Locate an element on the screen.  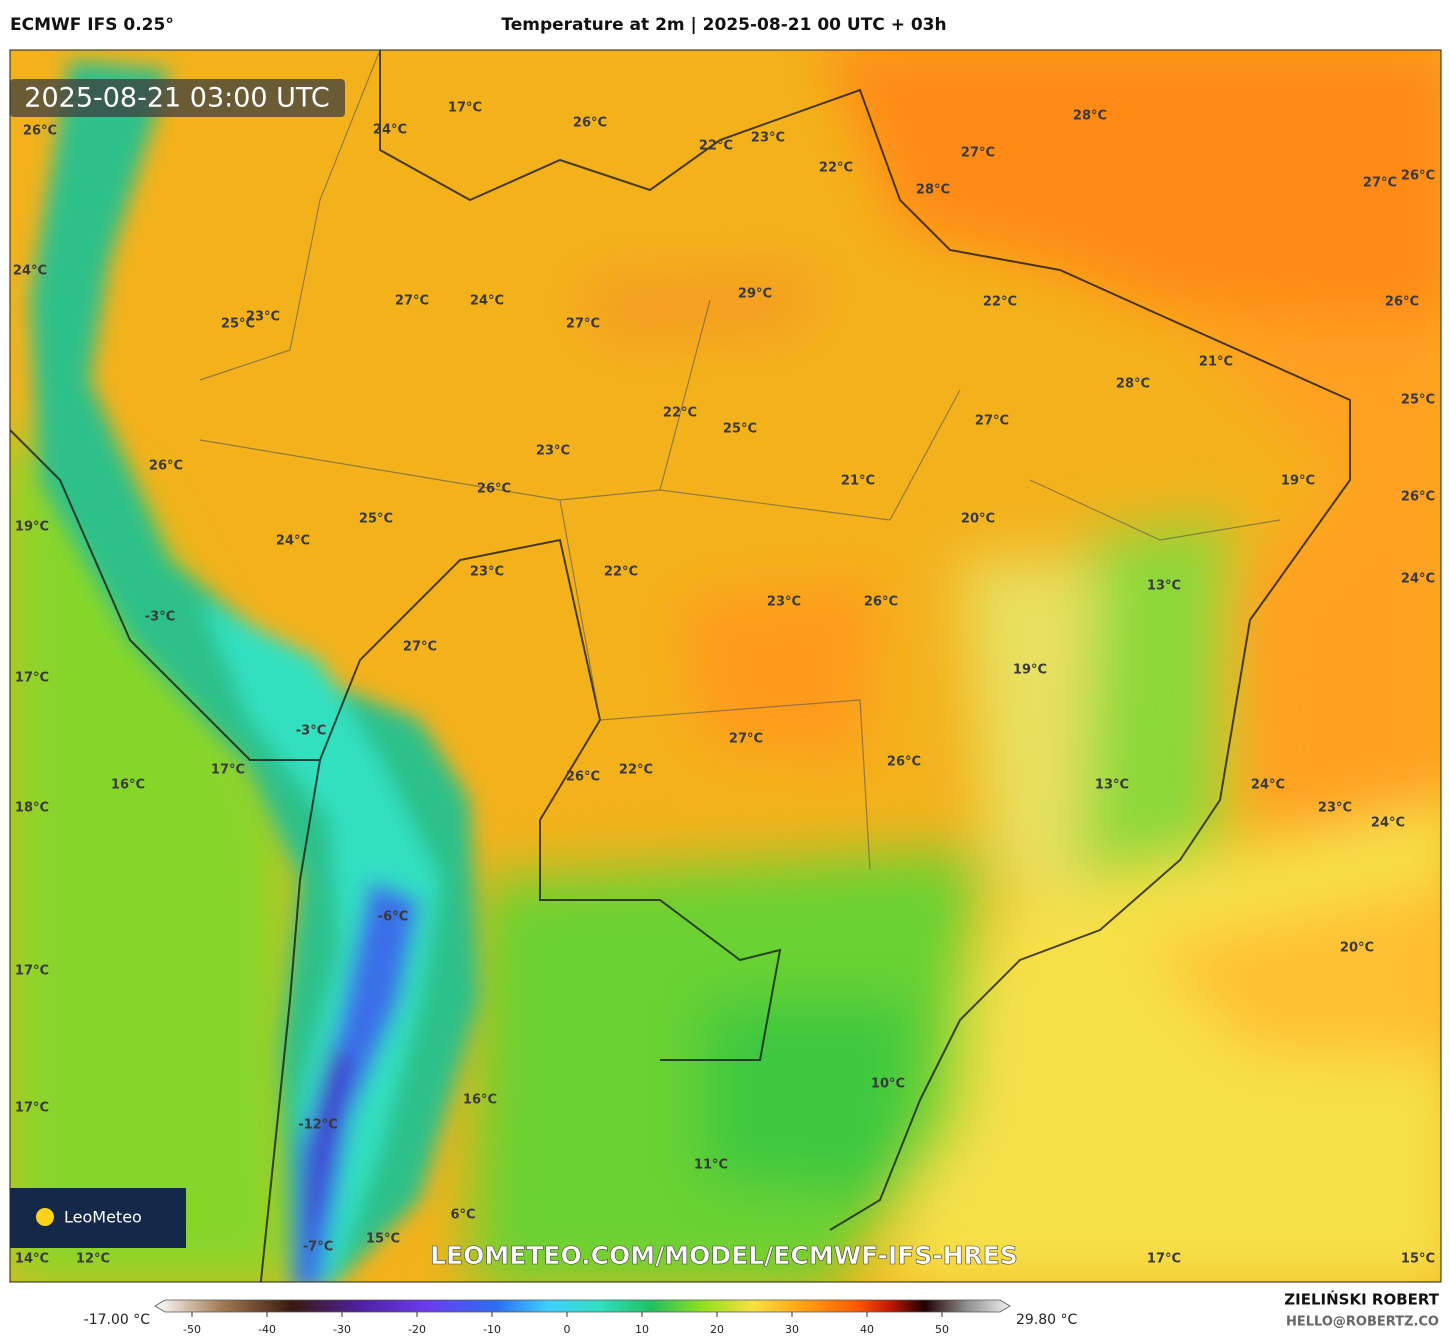
model-name: ECMWF IFS 0.25° is located at coordinates (92, 25).